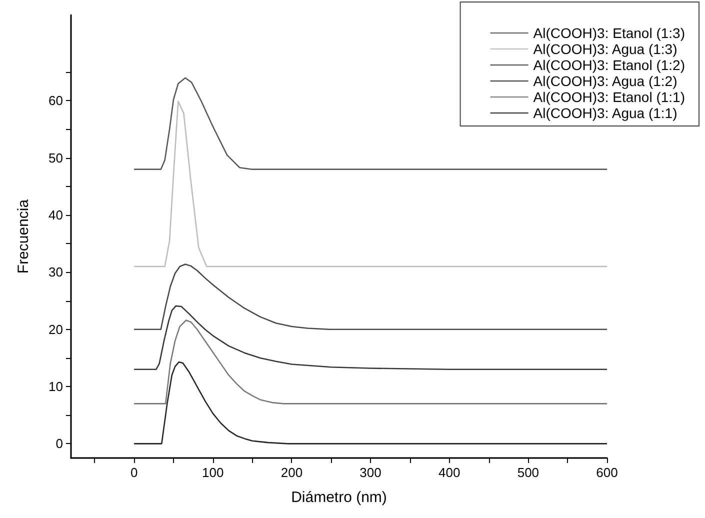 Image resolution: width=705 pixels, height=518 pixels. I want to click on y-tick-label: 10, so click(55, 386).